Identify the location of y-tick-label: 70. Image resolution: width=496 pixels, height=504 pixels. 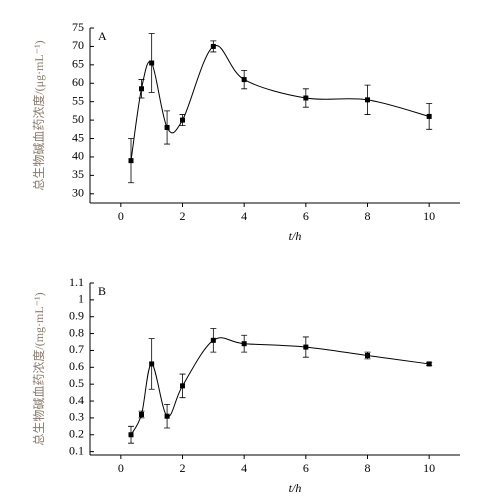
(78, 45).